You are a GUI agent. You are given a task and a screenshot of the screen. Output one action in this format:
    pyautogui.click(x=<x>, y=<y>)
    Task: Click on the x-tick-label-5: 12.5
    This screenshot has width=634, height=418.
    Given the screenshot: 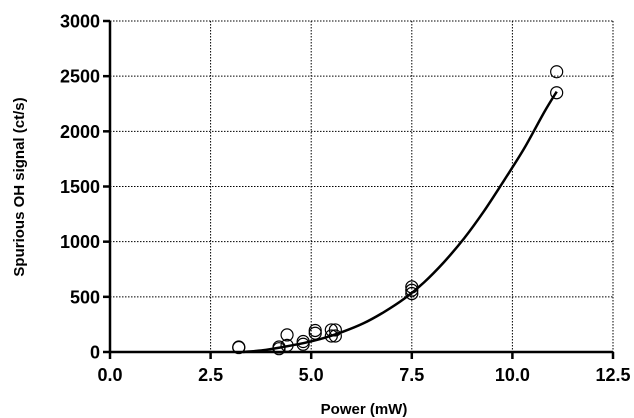 What is the action you would take?
    pyautogui.click(x=612, y=375)
    